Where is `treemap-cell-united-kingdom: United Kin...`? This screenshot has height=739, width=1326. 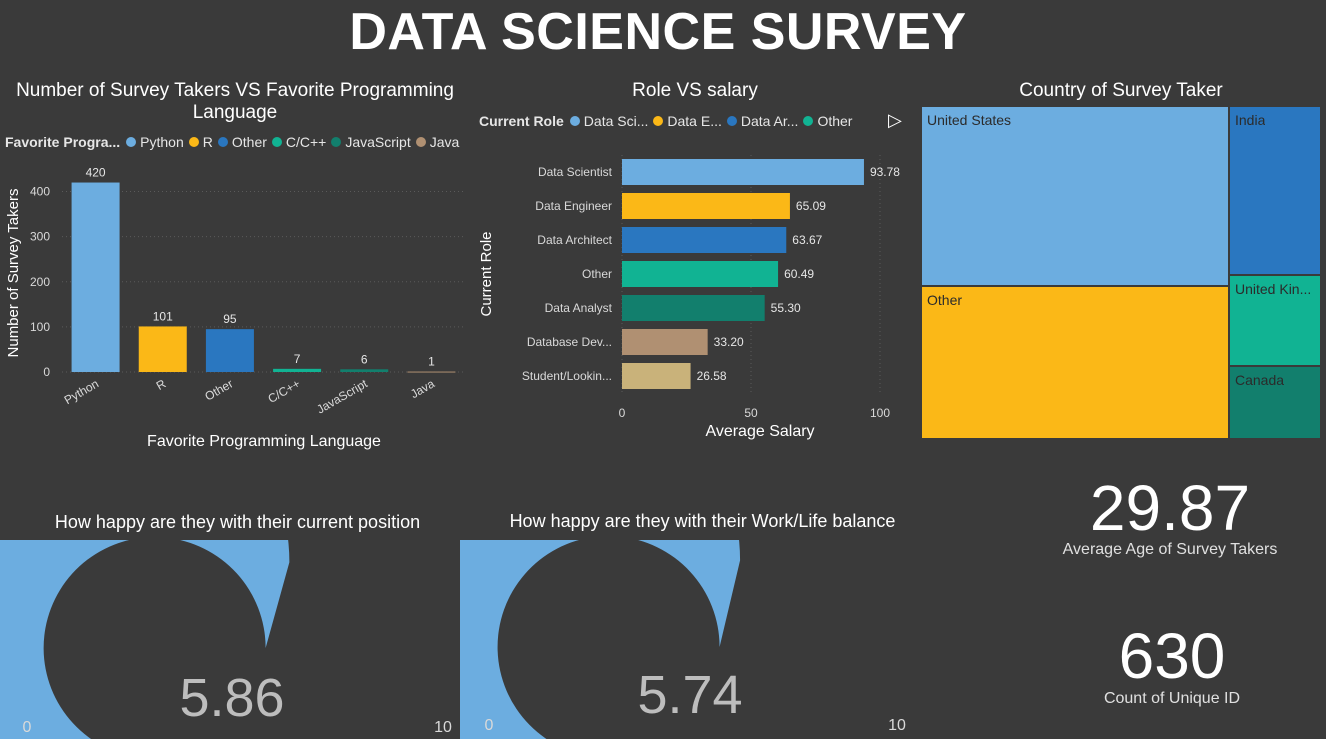
treemap-cell-united-kingdom: United Kin... is located at coordinates (1275, 320).